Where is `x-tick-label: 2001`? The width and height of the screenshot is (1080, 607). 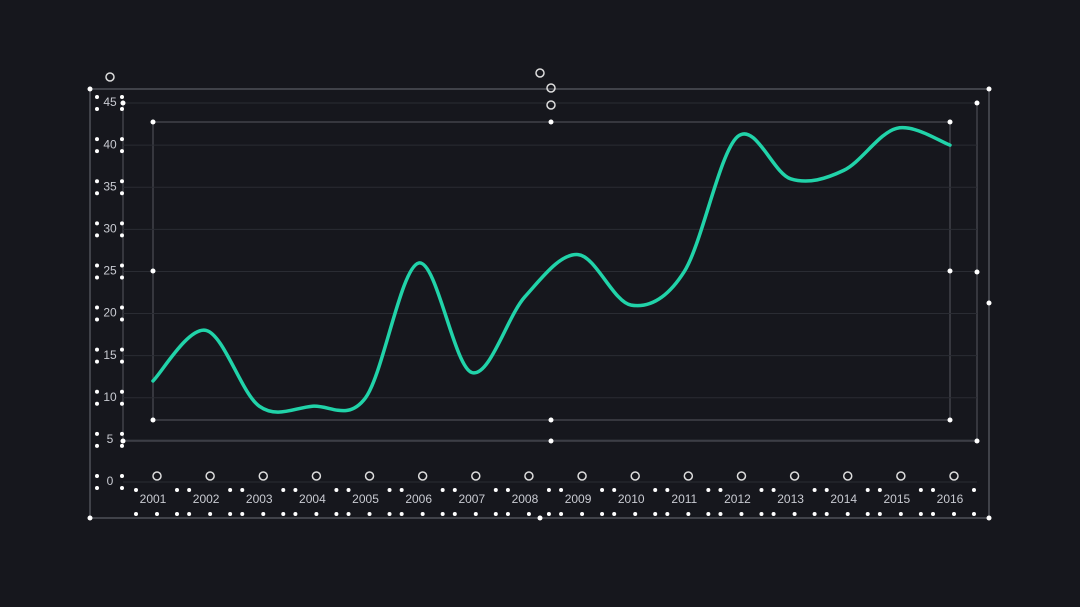 x-tick-label: 2001 is located at coordinates (153, 499).